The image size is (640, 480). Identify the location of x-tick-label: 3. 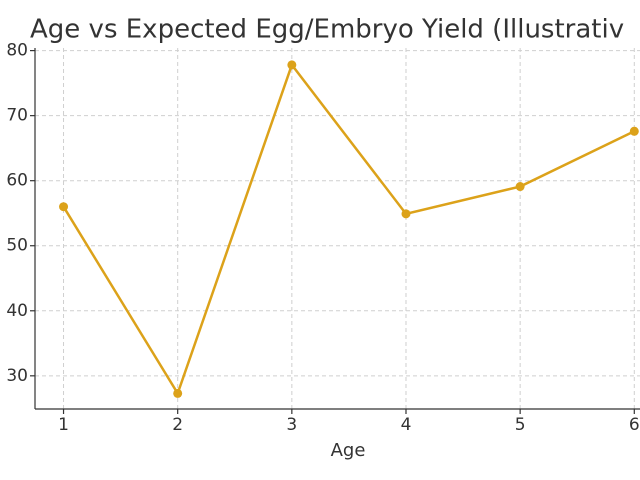
(291, 425).